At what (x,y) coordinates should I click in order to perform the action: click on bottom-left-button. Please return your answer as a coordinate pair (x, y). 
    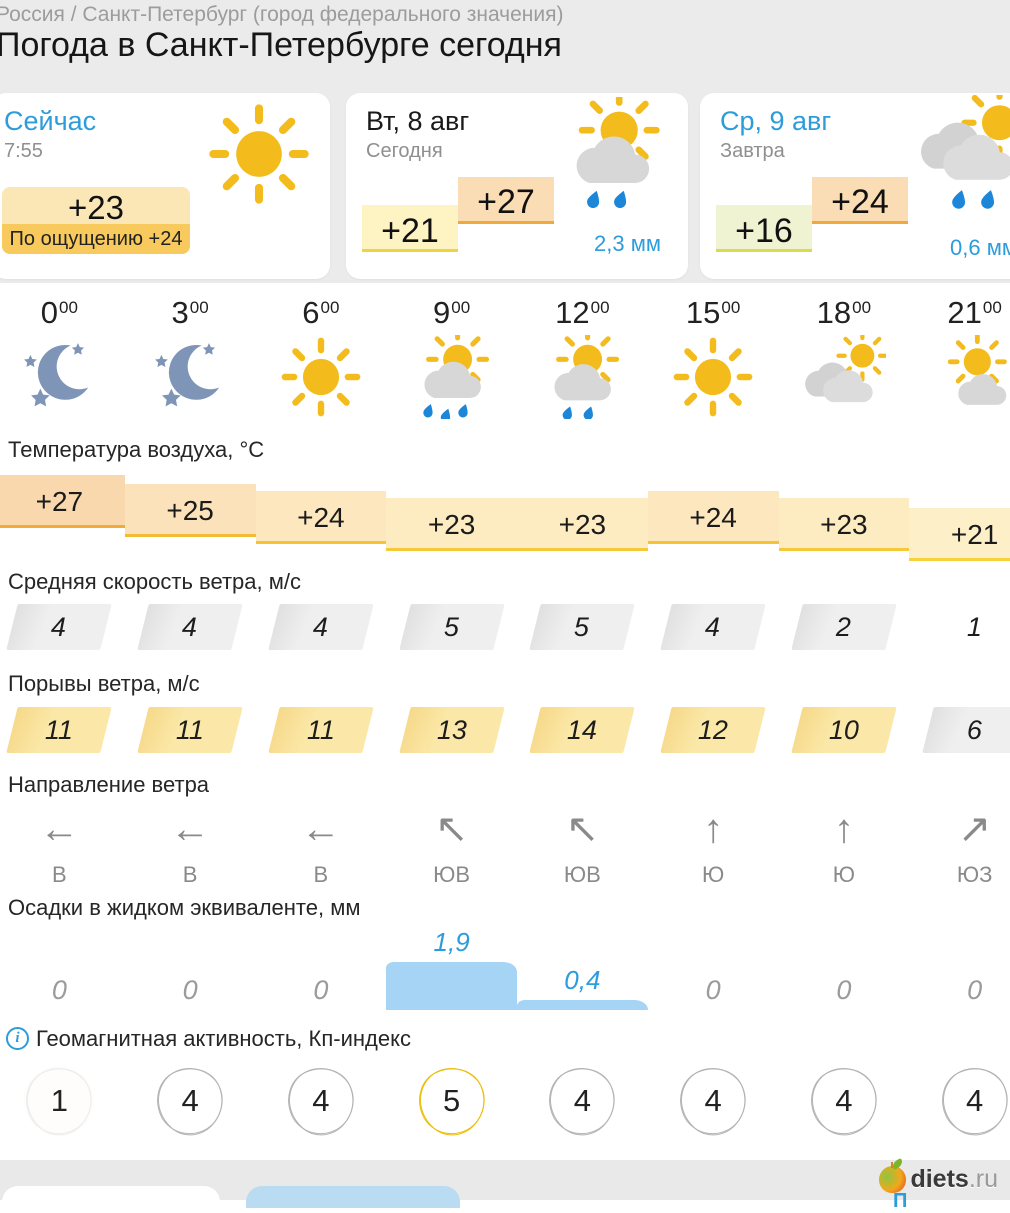
    Looking at the image, I should click on (111, 1197).